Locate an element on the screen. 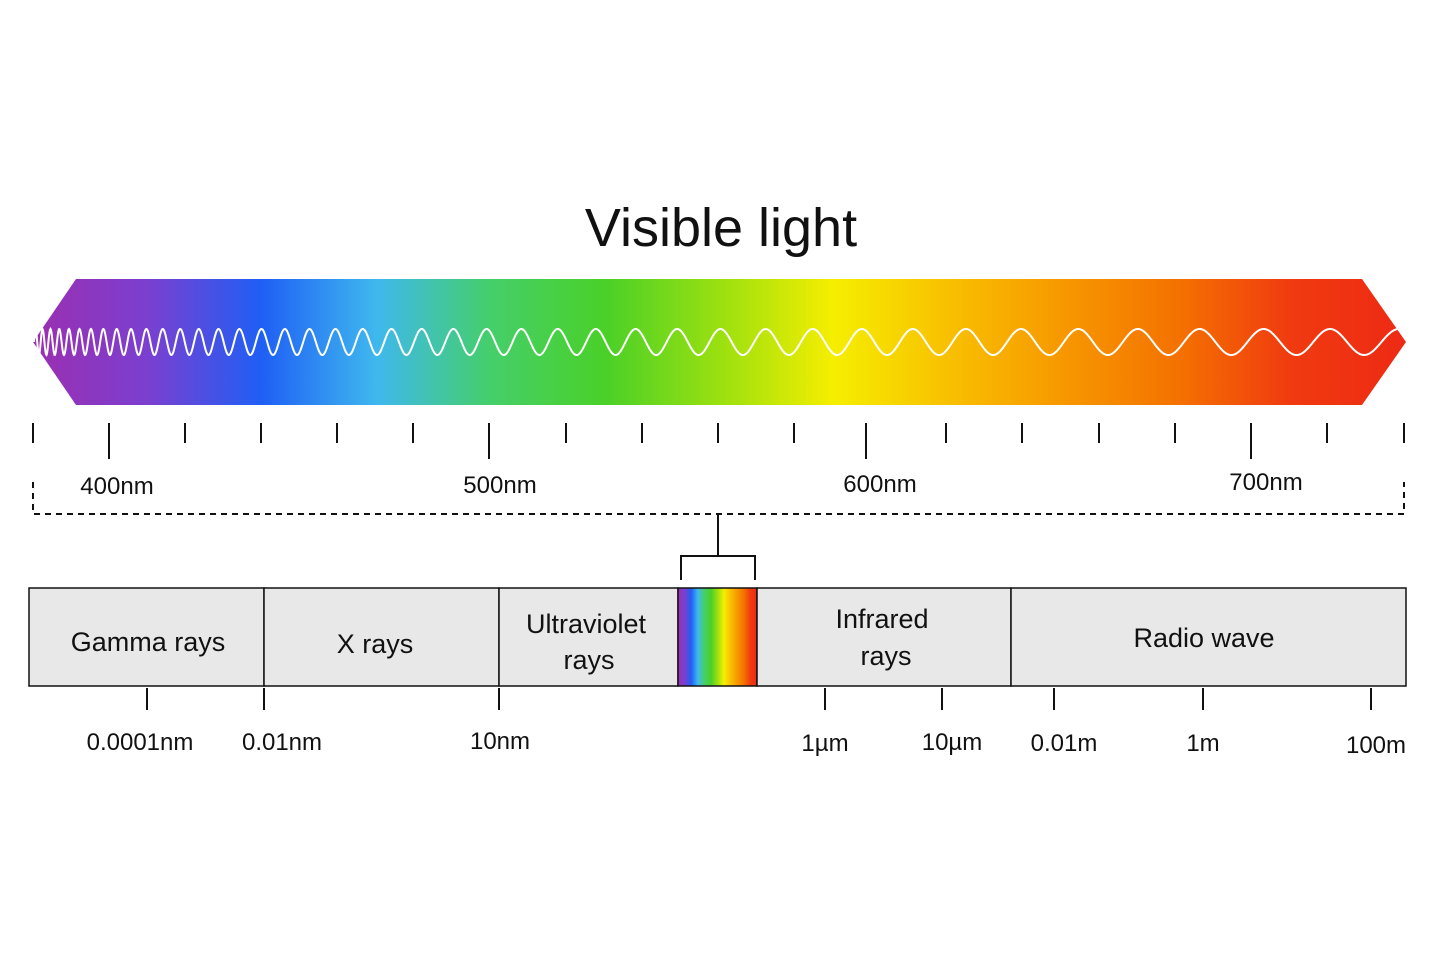  label-600nm: 600nm is located at coordinates (879, 484).